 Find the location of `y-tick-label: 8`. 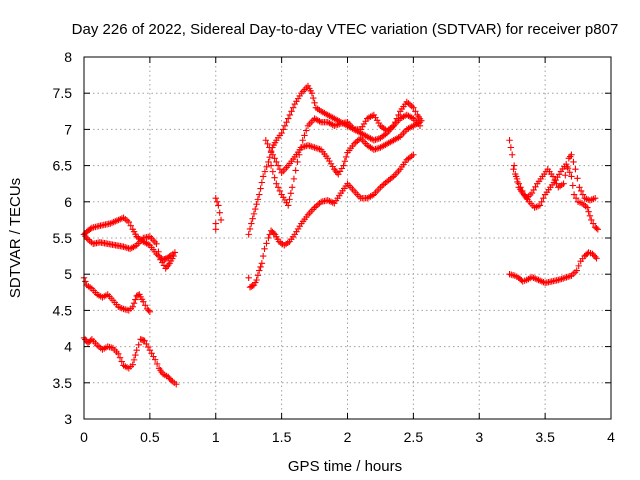

y-tick-label: 8 is located at coordinates (68, 57).